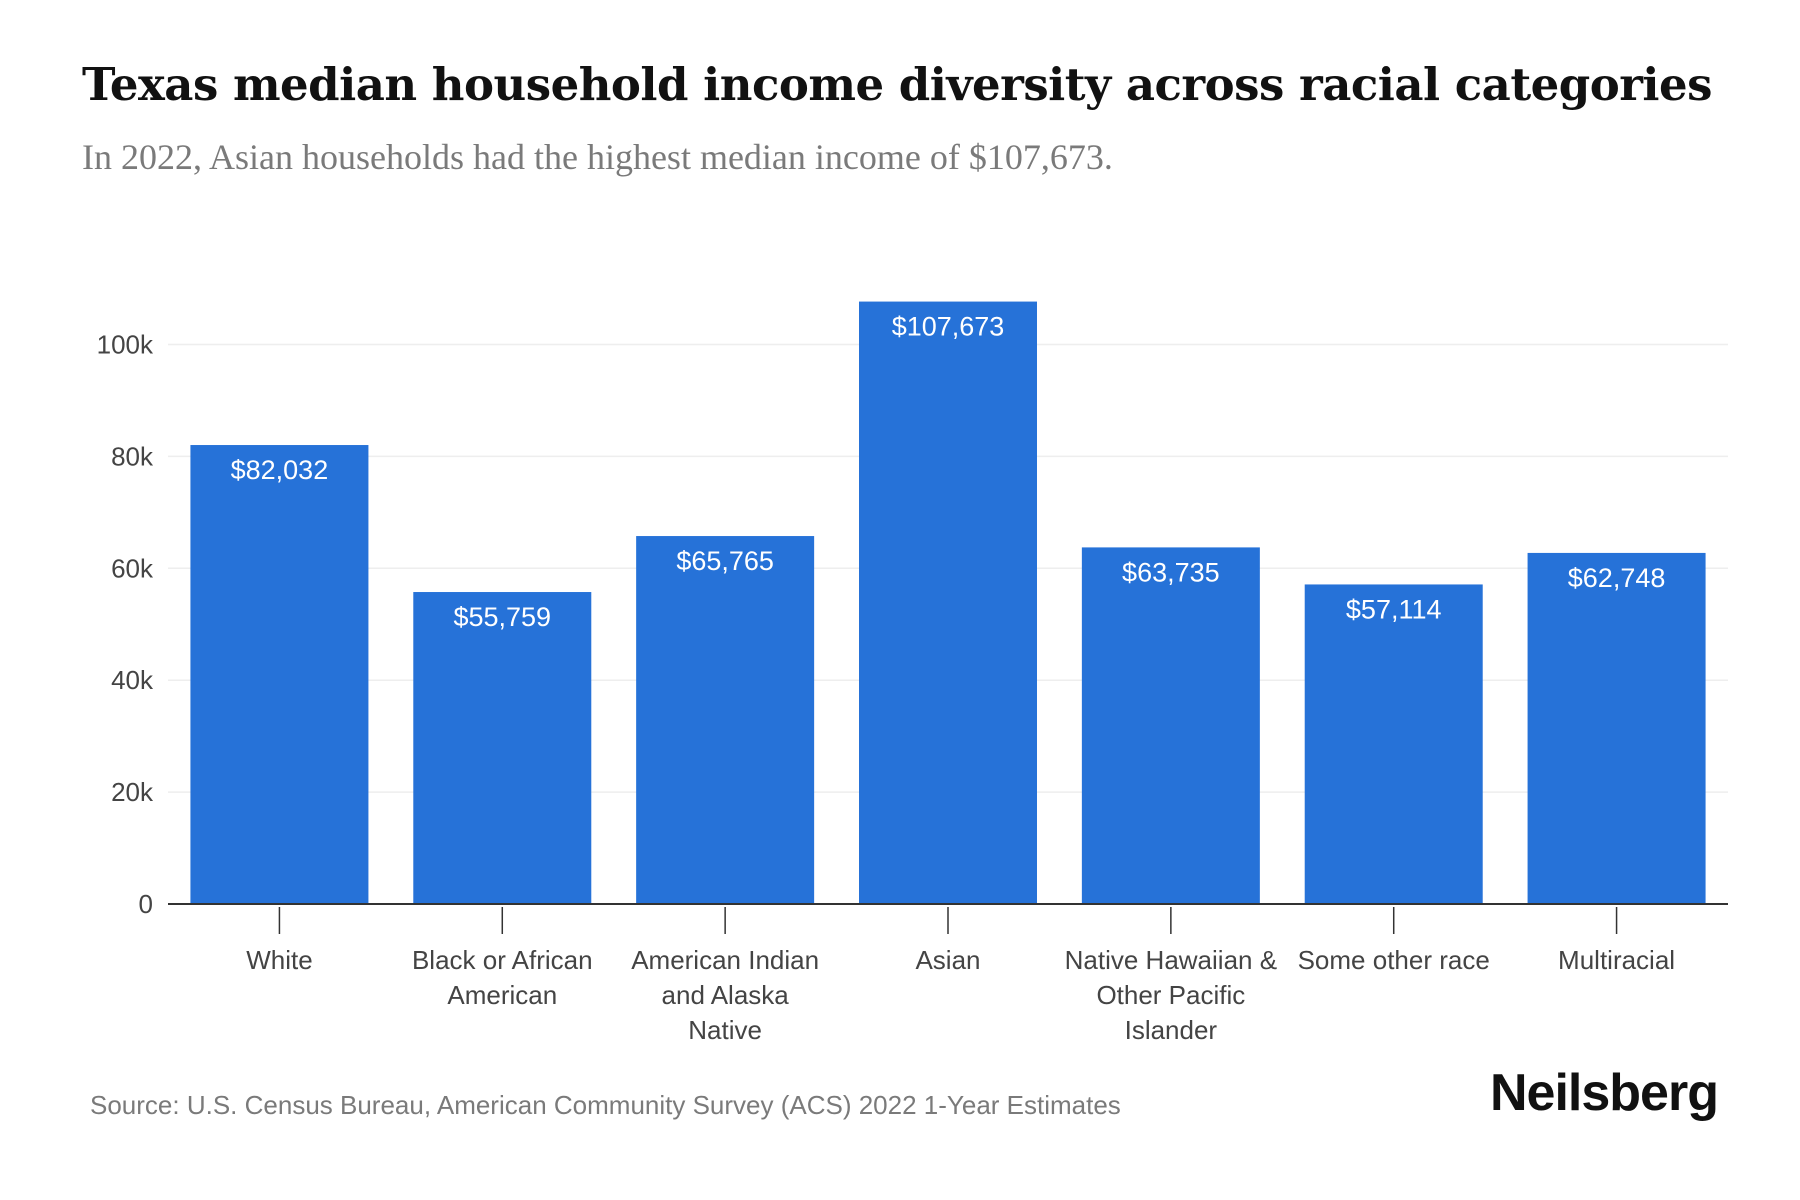 The height and width of the screenshot is (1200, 1800). What do you see at coordinates (125, 345) in the screenshot?
I see `y-tick-label: 100k` at bounding box center [125, 345].